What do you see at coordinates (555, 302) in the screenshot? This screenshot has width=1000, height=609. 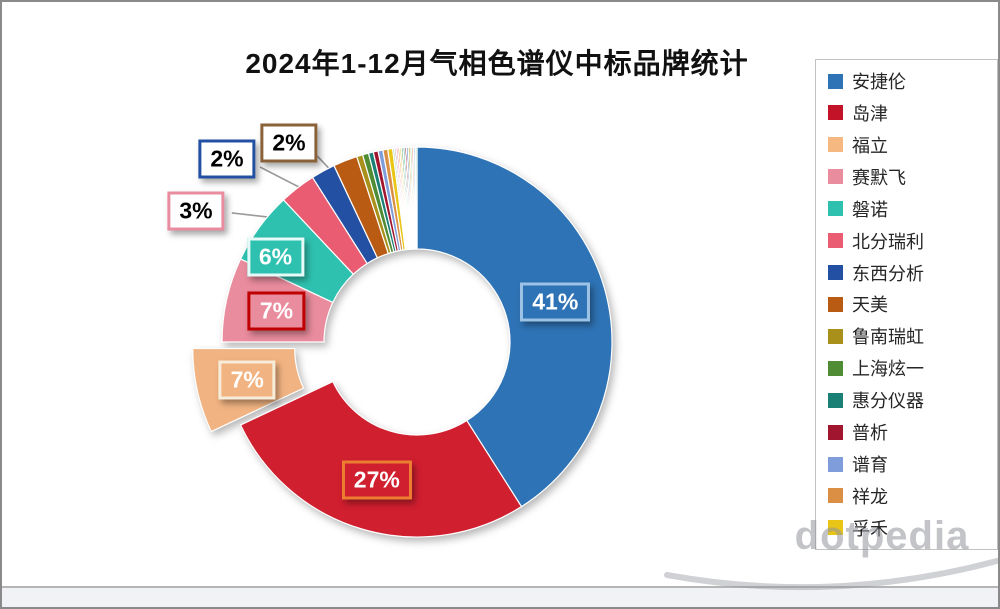 I see `pct-label-安捷伦: 41%` at bounding box center [555, 302].